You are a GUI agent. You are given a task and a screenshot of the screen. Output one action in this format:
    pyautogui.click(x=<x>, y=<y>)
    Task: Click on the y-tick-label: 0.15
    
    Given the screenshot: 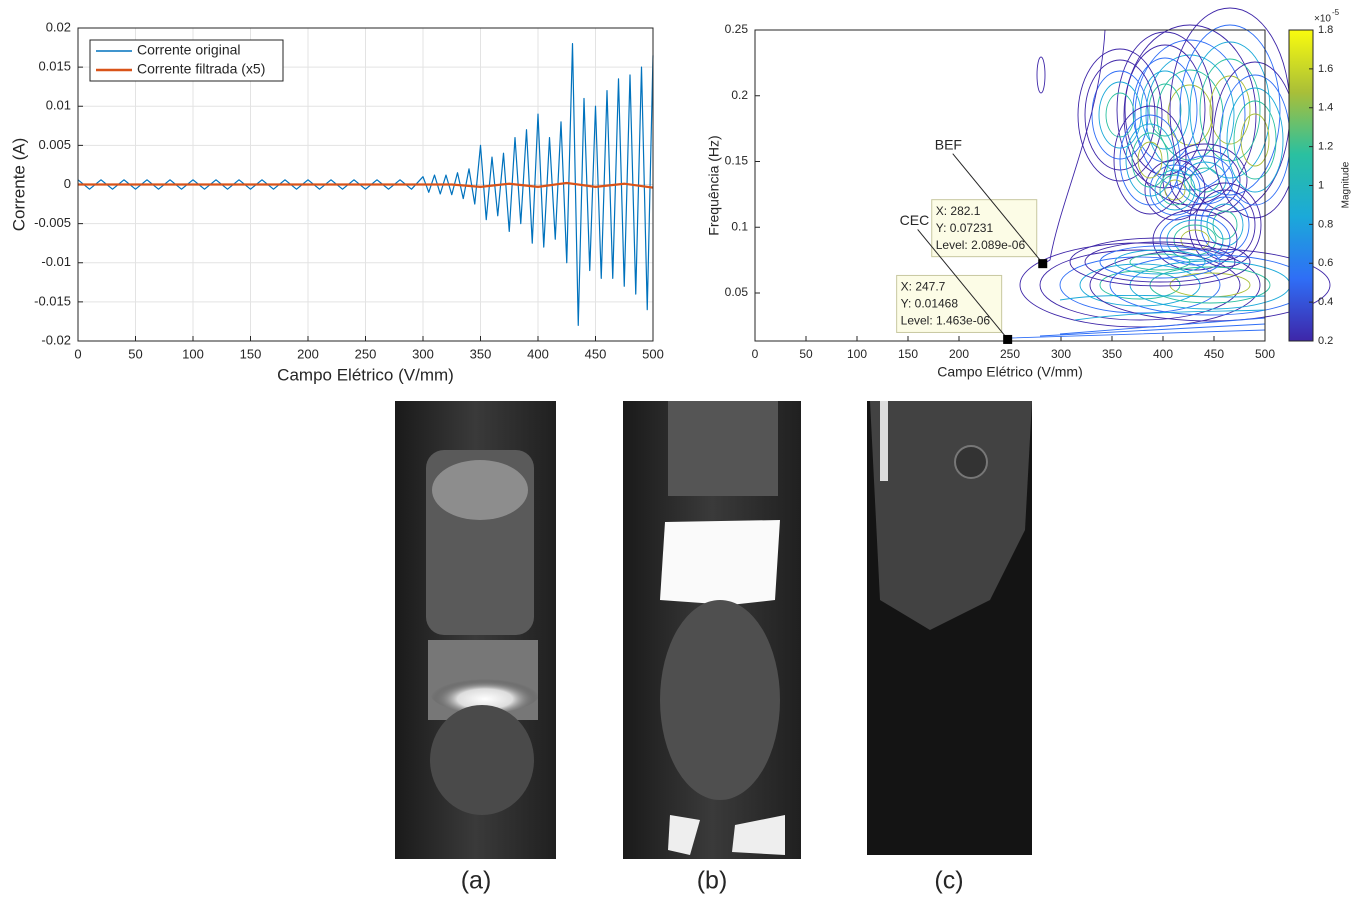 What is the action you would take?
    pyautogui.click(x=737, y=161)
    